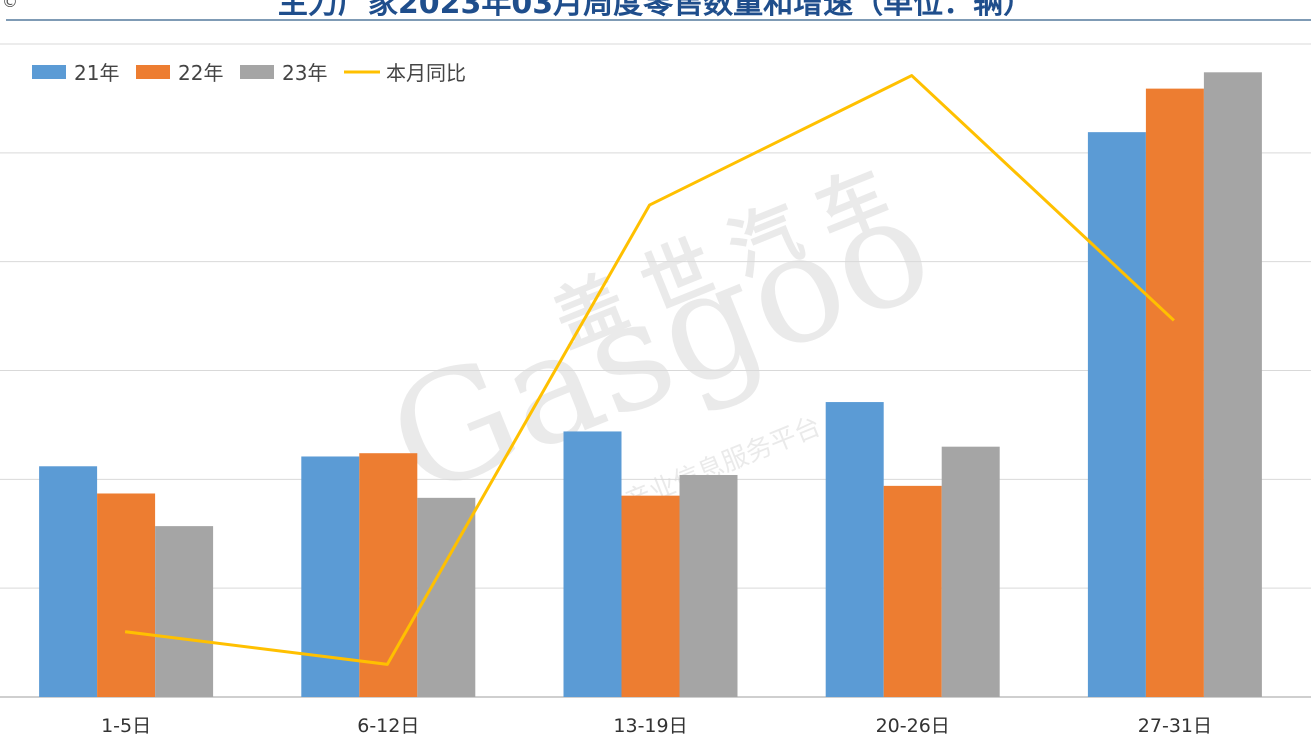 The width and height of the screenshot is (1311, 737). Describe the element at coordinates (200, 73) in the screenshot. I see `legend-label: 22年` at that location.